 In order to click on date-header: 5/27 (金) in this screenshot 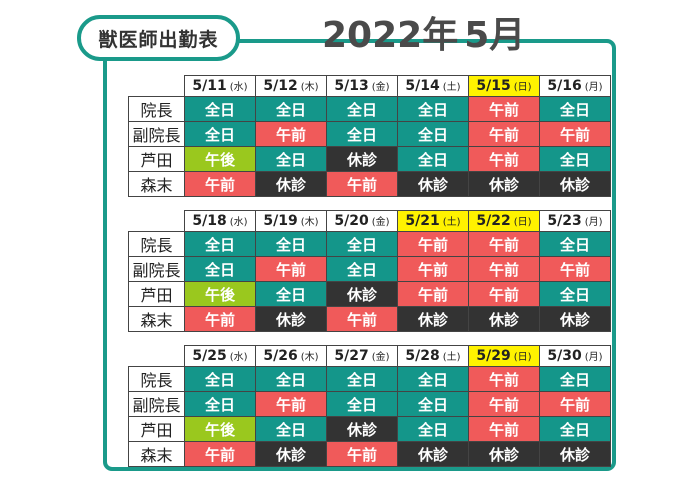, I will do `click(362, 356)`.